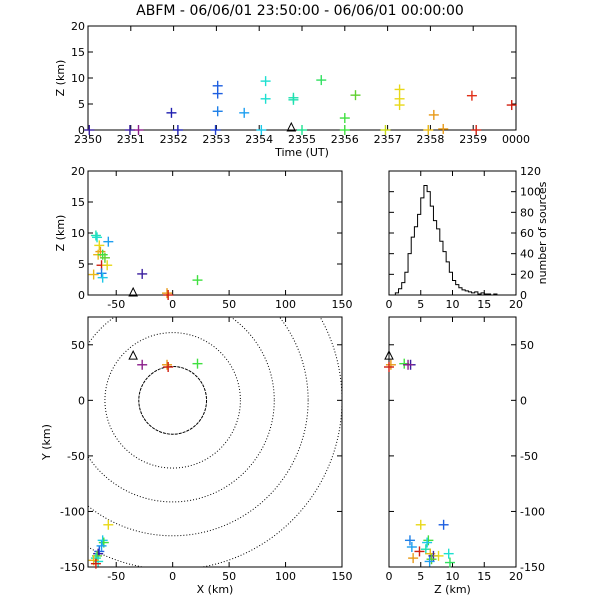 The width and height of the screenshot is (600, 600). Describe the element at coordinates (78, 78) in the screenshot. I see `z-axis-top-label: 10` at that location.